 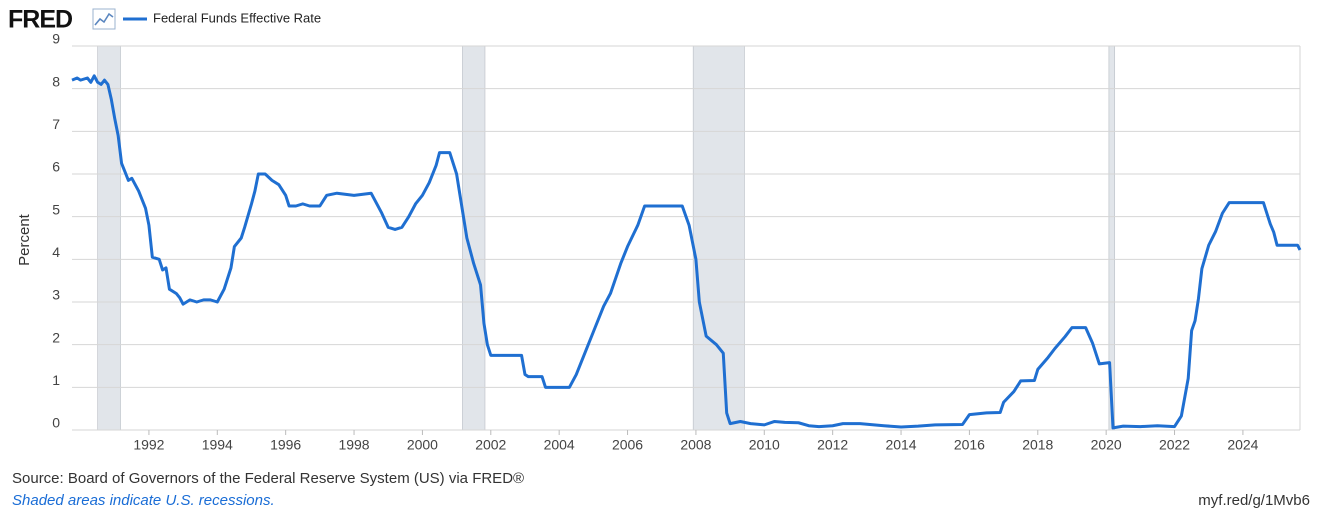 I want to click on y-axis-label: Percent, so click(x=24, y=239).